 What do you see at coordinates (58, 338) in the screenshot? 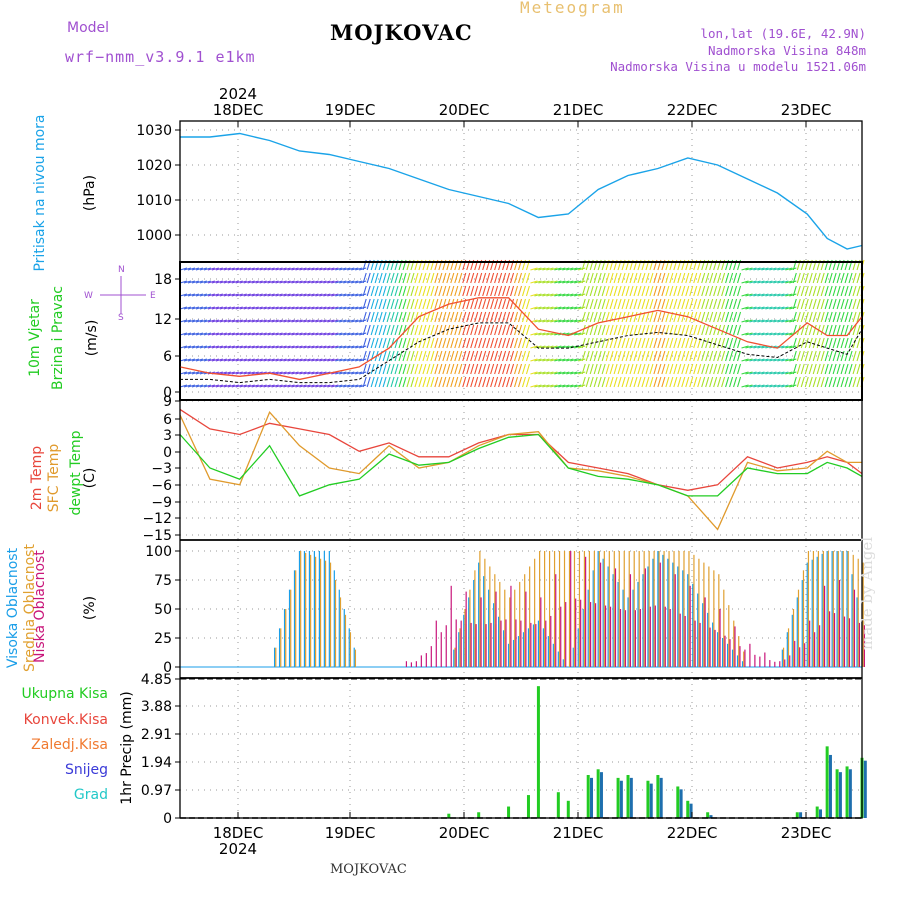
I see `wind-title-line2: Brzina i Pravac` at bounding box center [58, 338].